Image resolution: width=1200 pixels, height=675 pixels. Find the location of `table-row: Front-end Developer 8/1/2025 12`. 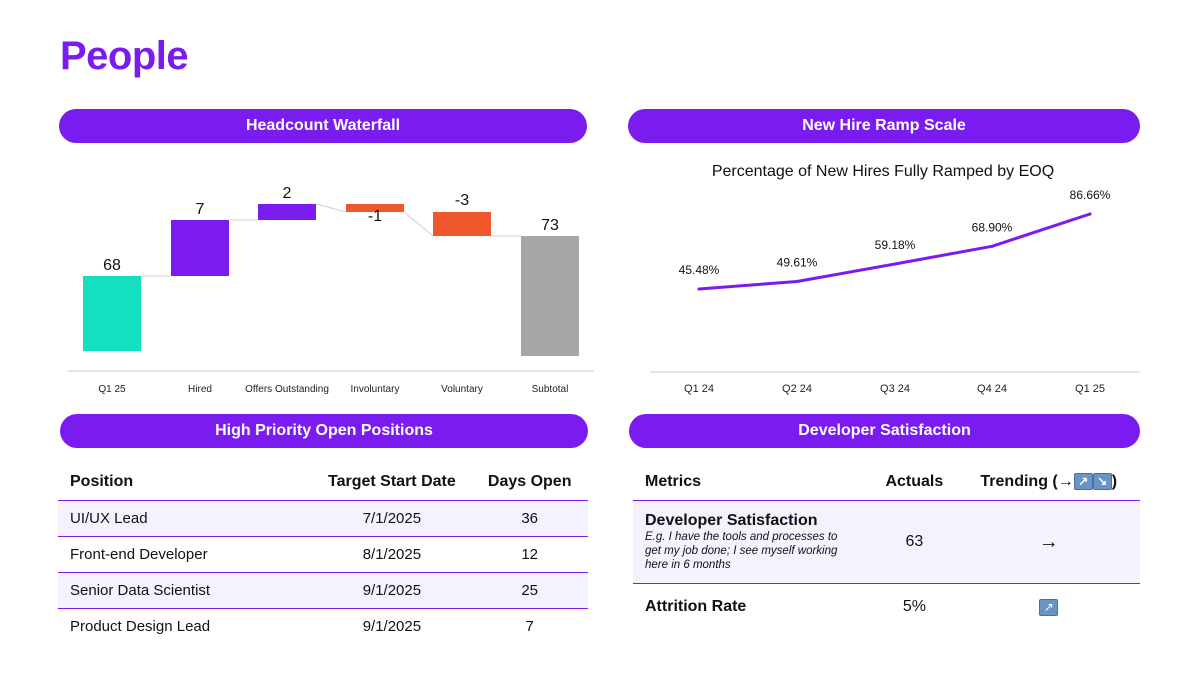

table-row: Front-end Developer 8/1/2025 12 is located at coordinates (323, 554).